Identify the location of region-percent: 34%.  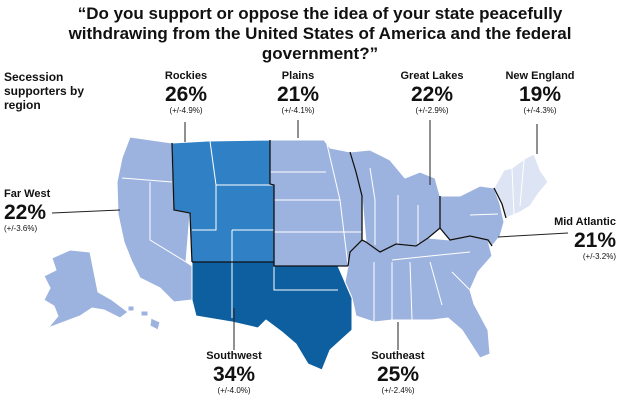
(234, 374).